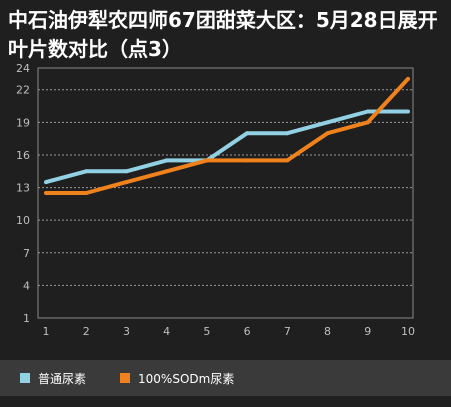 The image size is (451, 407). I want to click on x-tick-label-3: 3, so click(126, 331).